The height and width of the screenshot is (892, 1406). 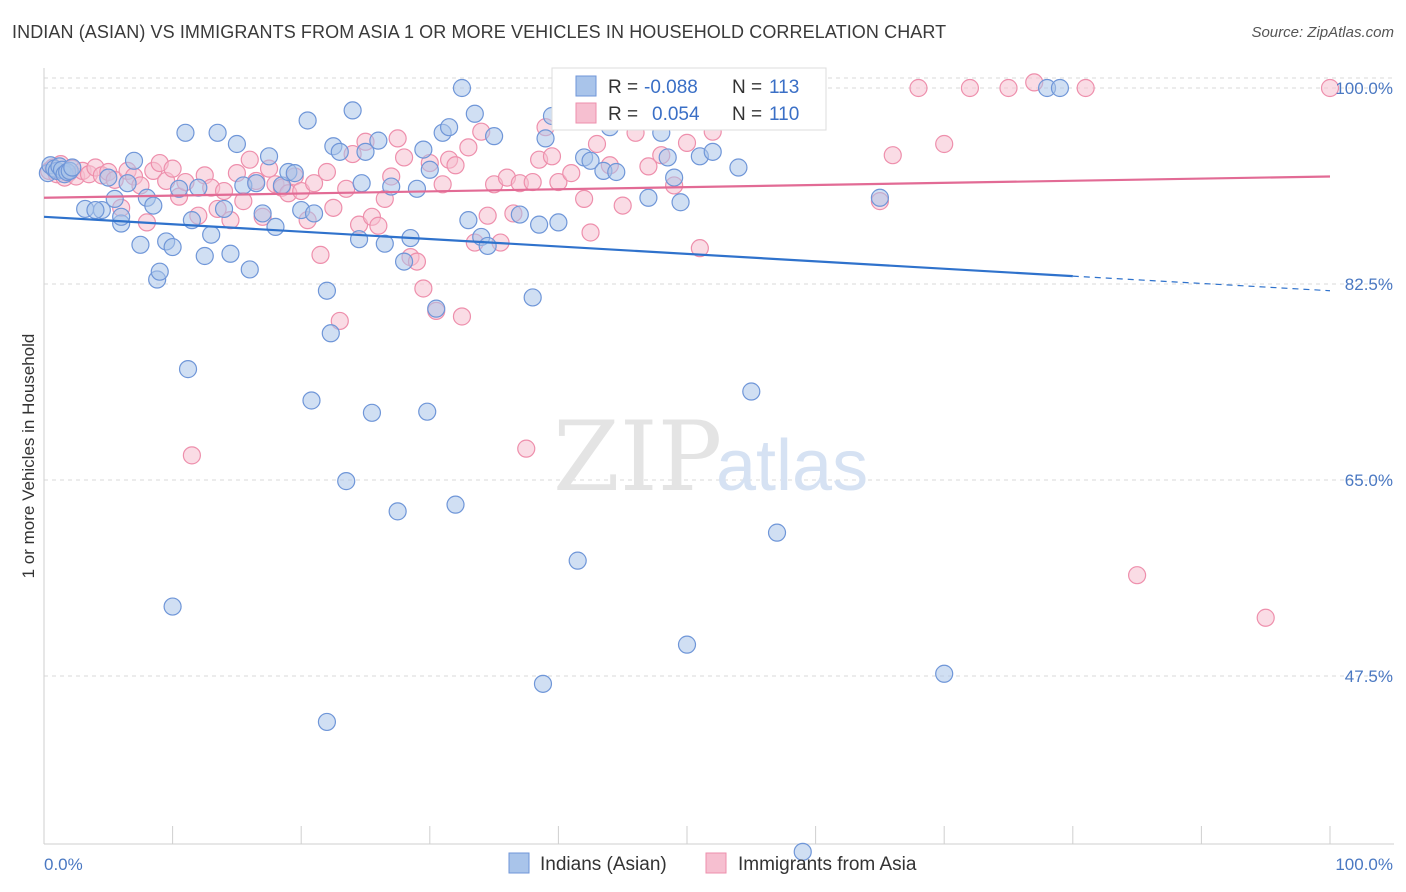 I want to click on legend-swatch-blue, so click(x=586, y=86).